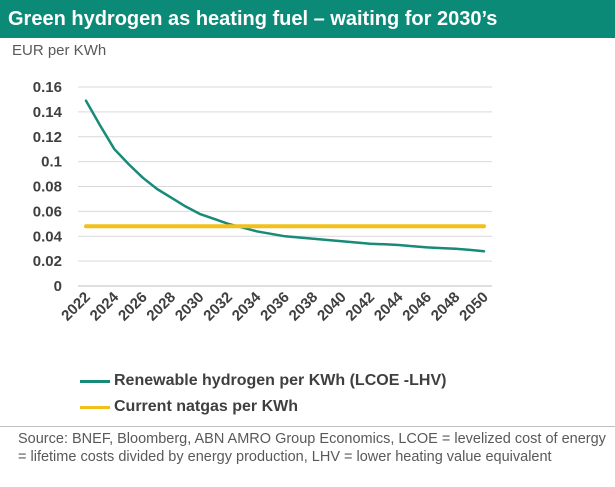 Image resolution: width=615 pixels, height=487 pixels. I want to click on y-tick-label: 0.1, so click(51, 162).